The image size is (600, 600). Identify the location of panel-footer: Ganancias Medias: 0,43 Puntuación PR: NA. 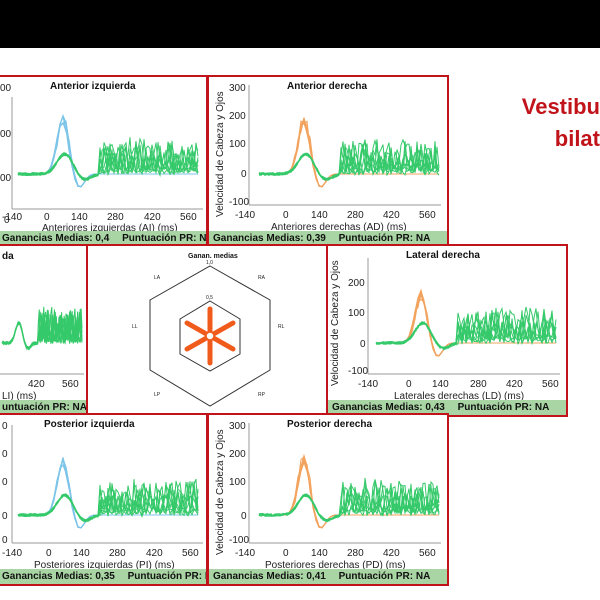
(447, 407).